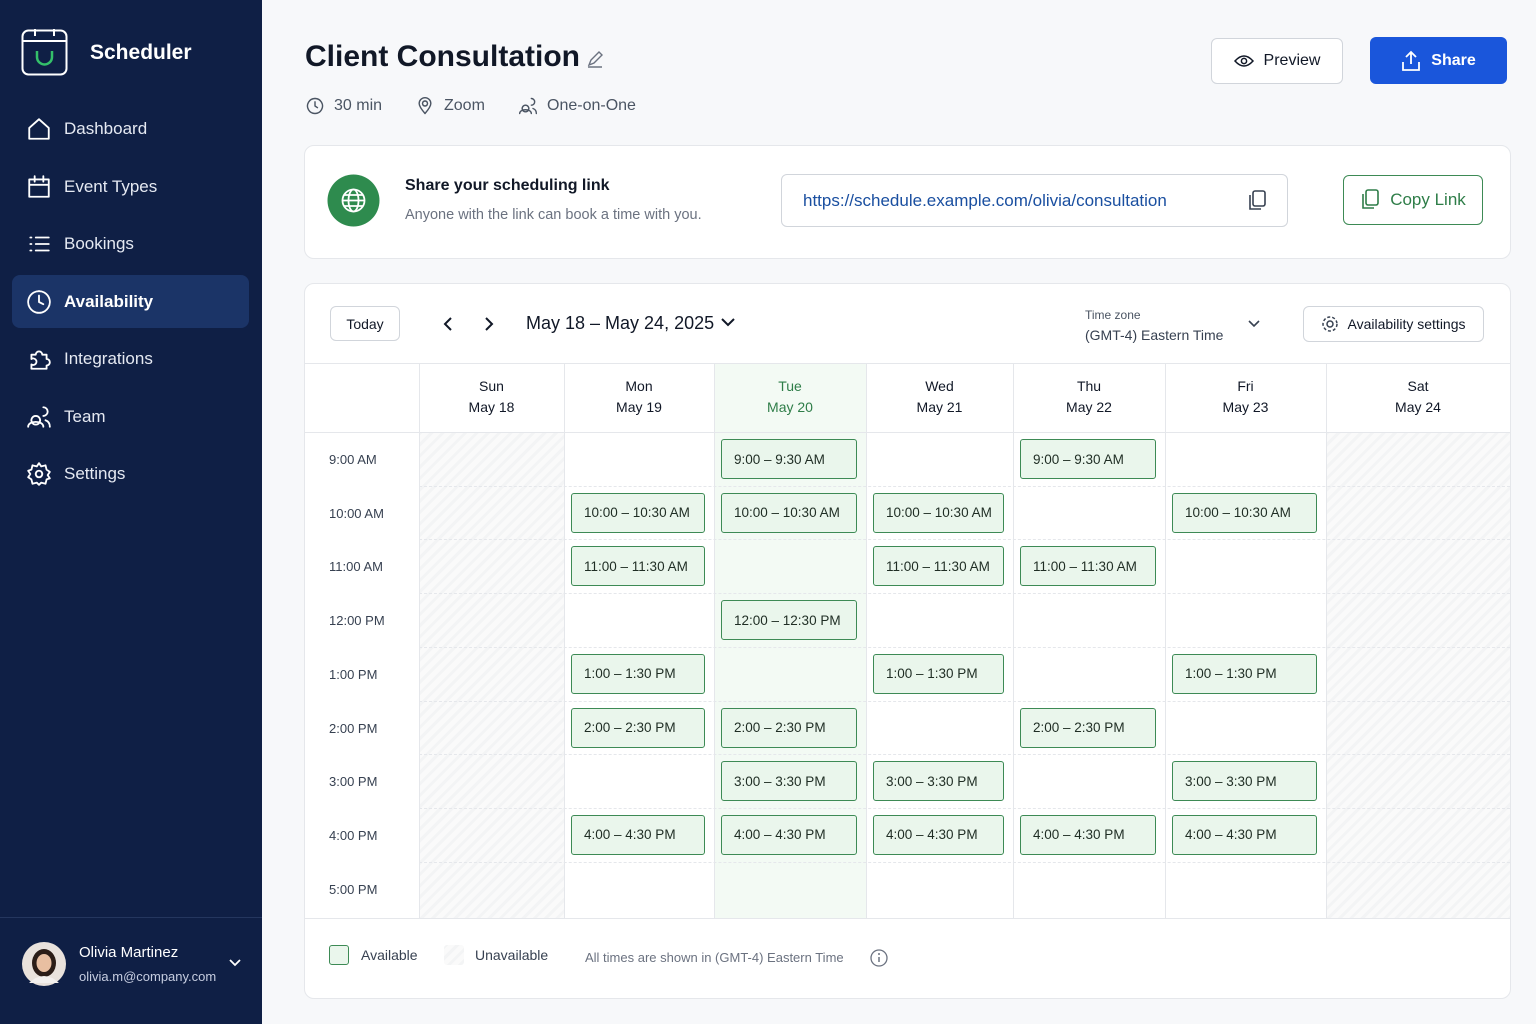  What do you see at coordinates (591, 105) in the screenshot?
I see `meta-text: One-on-One` at bounding box center [591, 105].